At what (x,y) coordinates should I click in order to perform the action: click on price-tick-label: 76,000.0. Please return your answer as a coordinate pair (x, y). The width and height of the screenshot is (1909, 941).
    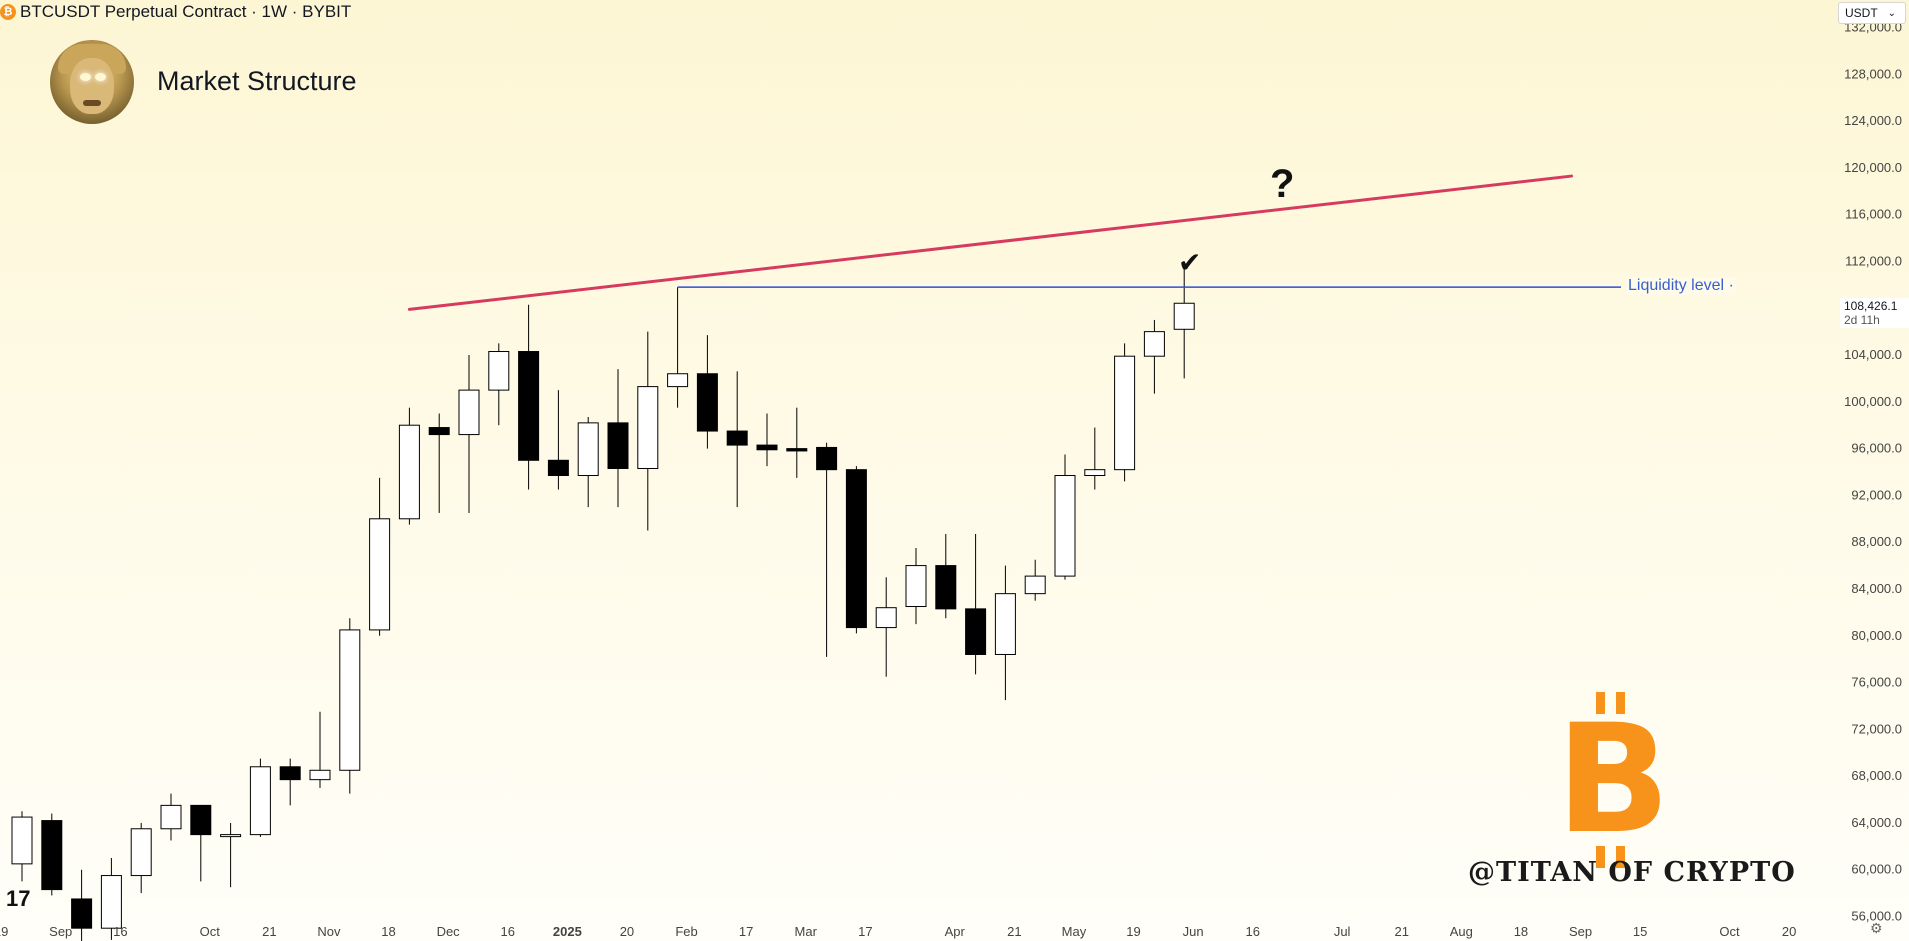
    Looking at the image, I should click on (1876, 682).